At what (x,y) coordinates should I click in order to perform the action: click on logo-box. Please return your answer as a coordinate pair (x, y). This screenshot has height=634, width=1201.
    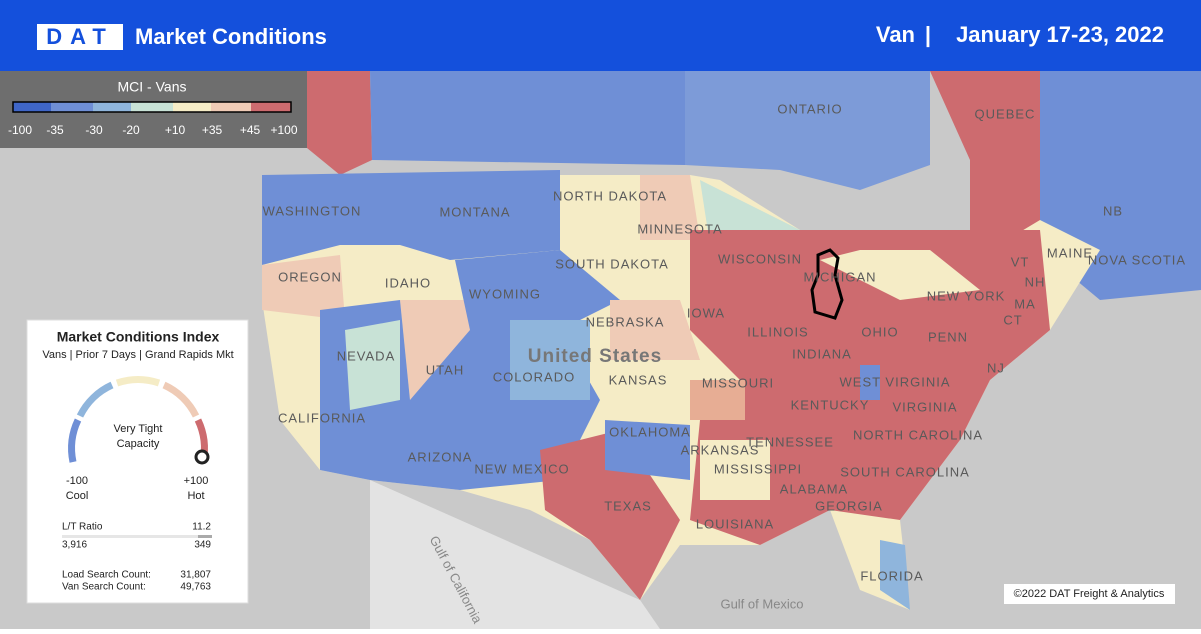
    Looking at the image, I should click on (80, 37).